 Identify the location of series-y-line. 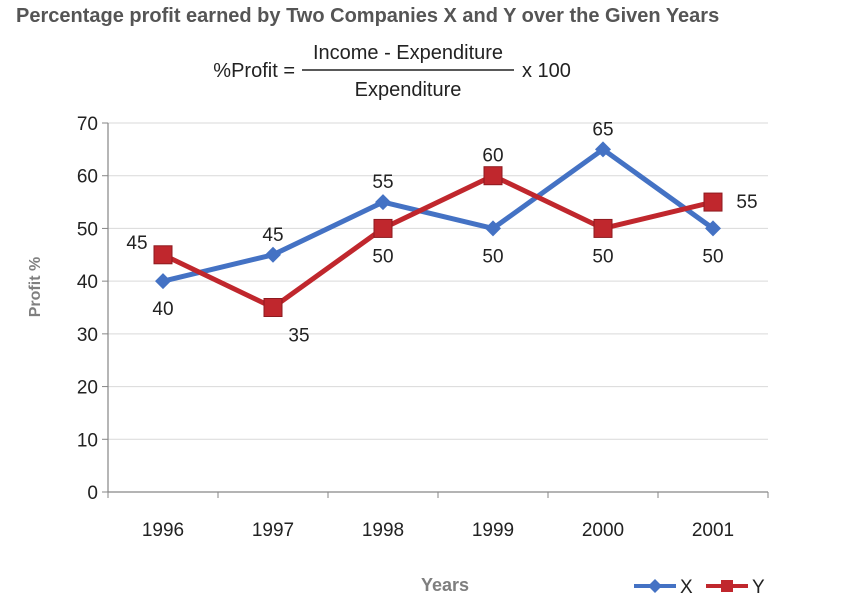
(438, 241).